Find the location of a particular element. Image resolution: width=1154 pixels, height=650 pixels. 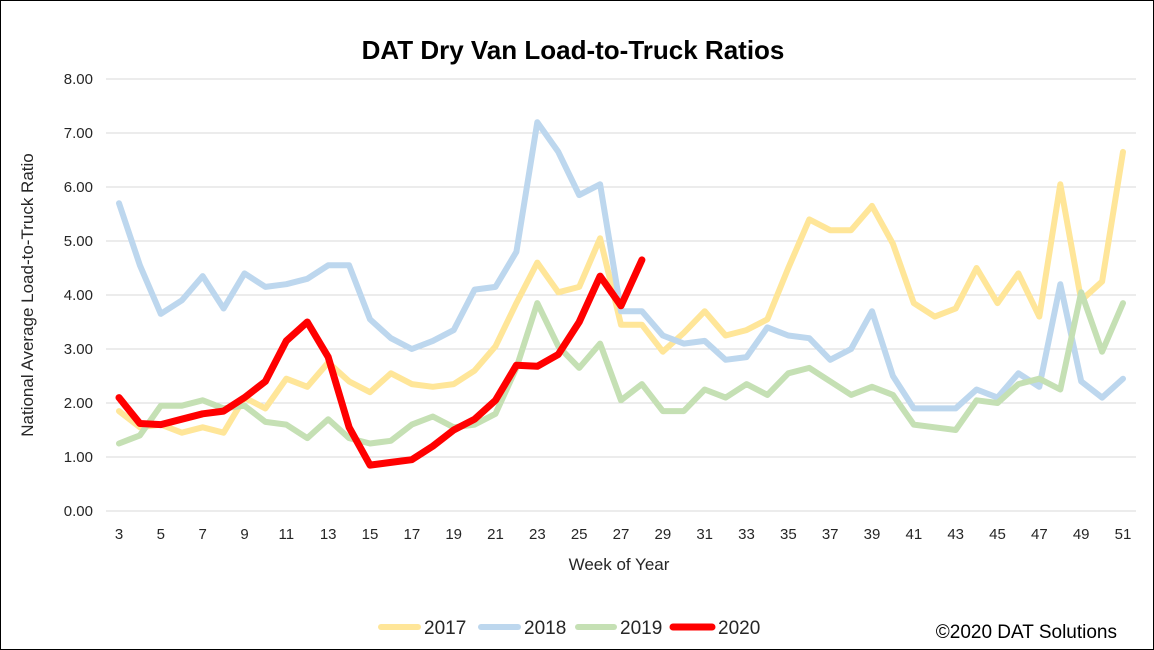

x-tick-label: 35 is located at coordinates (788, 534).